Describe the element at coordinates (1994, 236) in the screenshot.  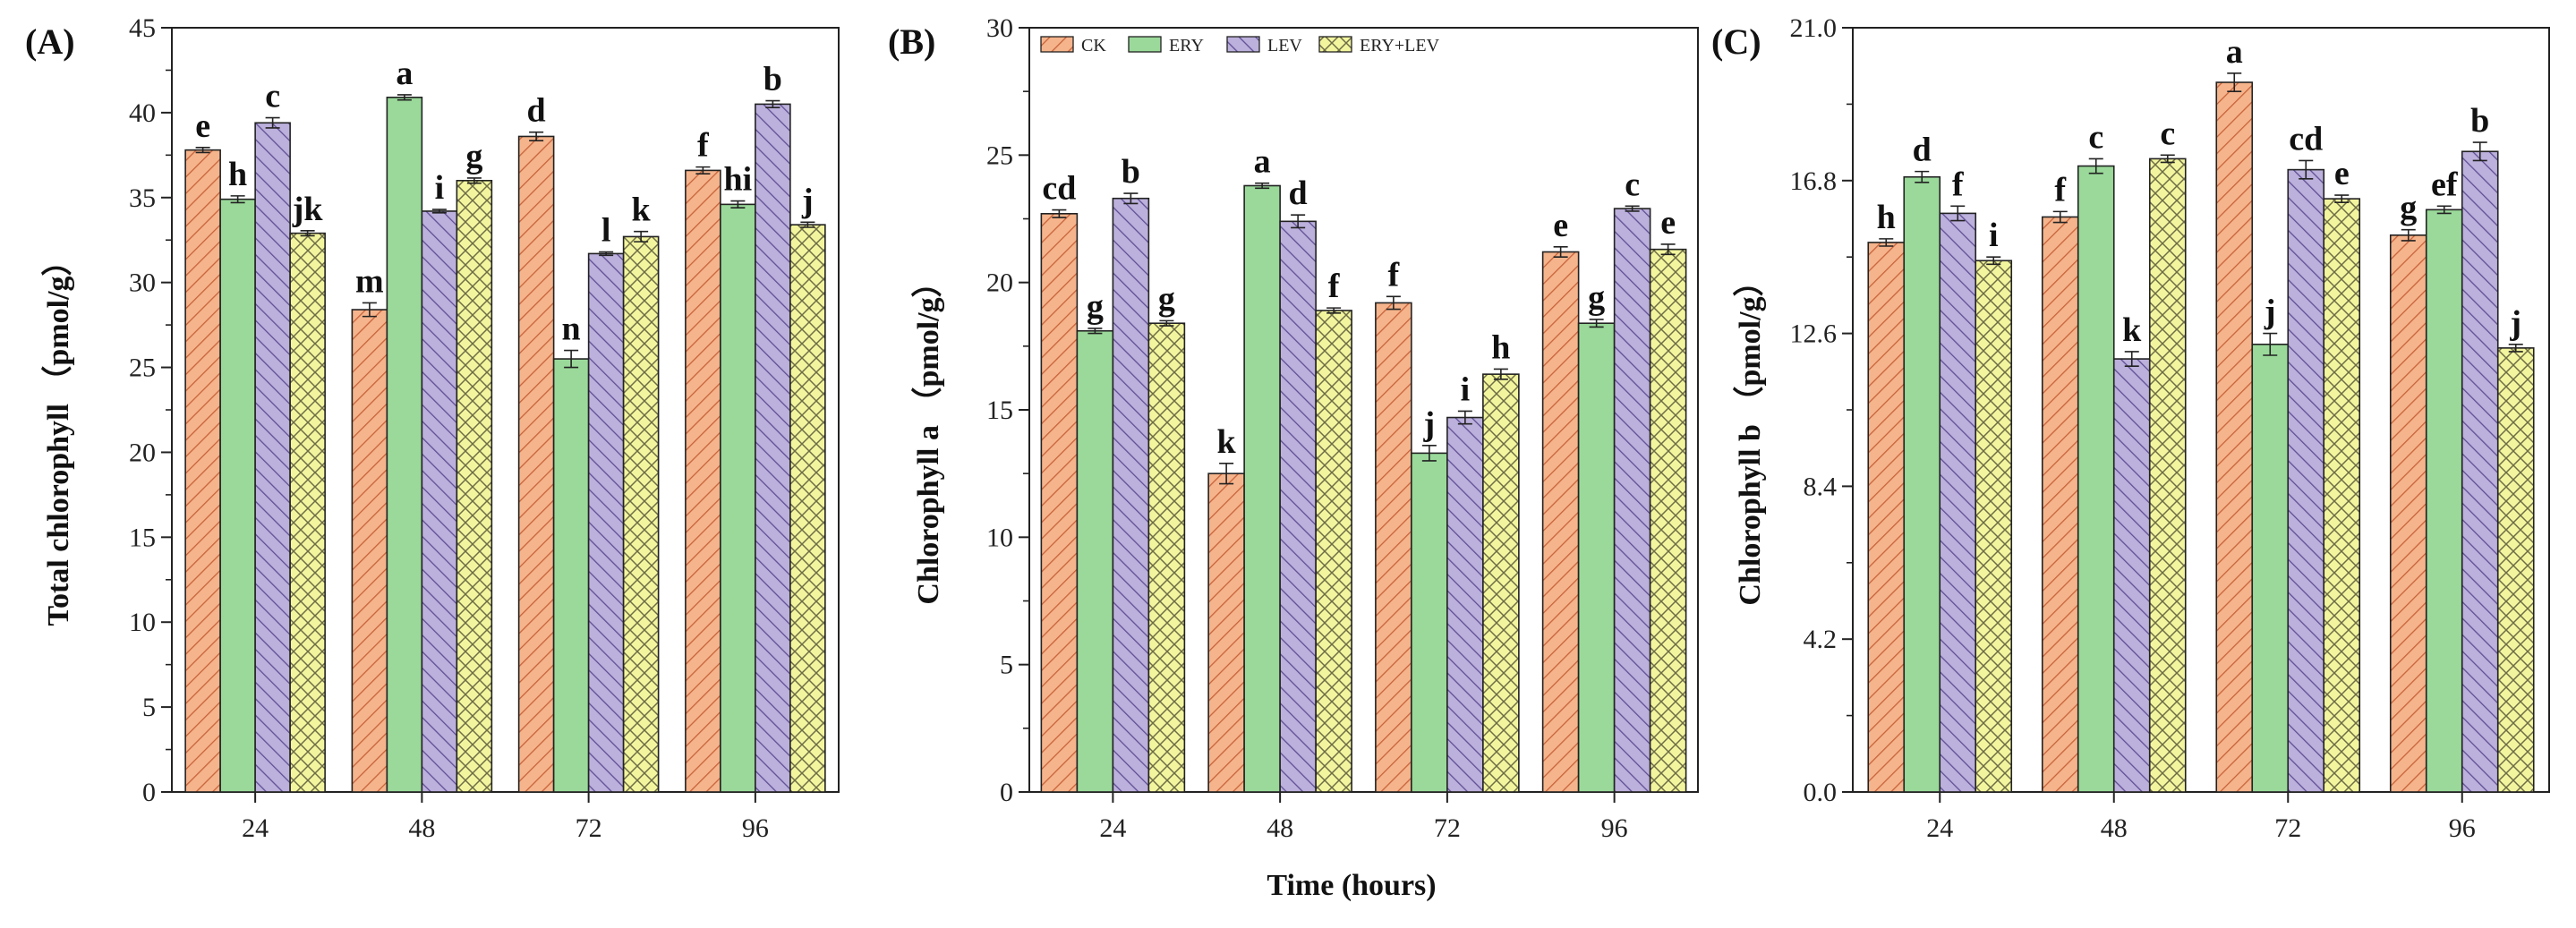
I see `significance-letter: i` at that location.